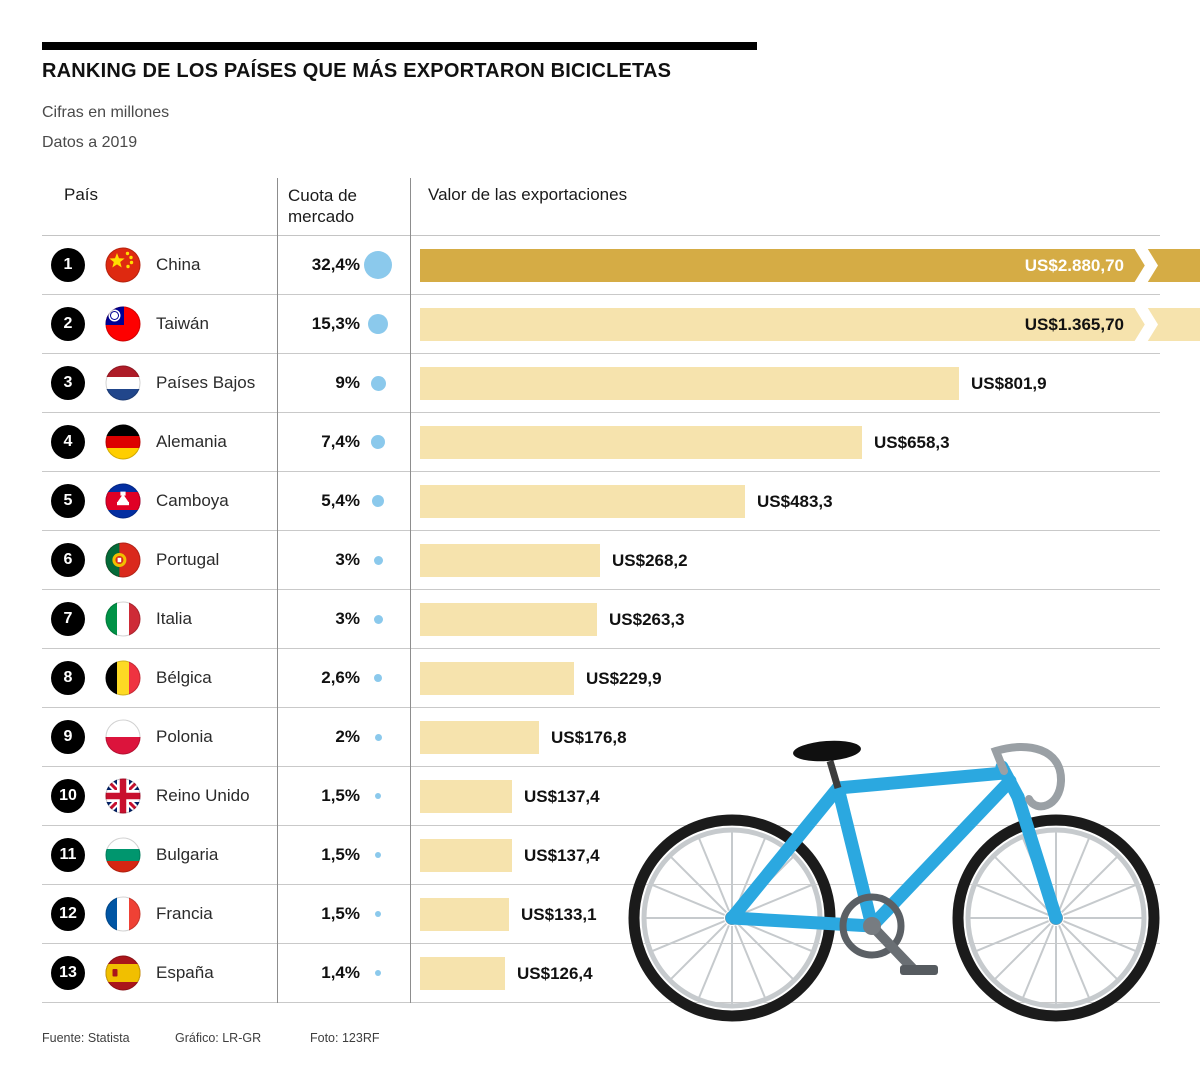  I want to click on market-share-value: 2,6%, so click(340, 677).